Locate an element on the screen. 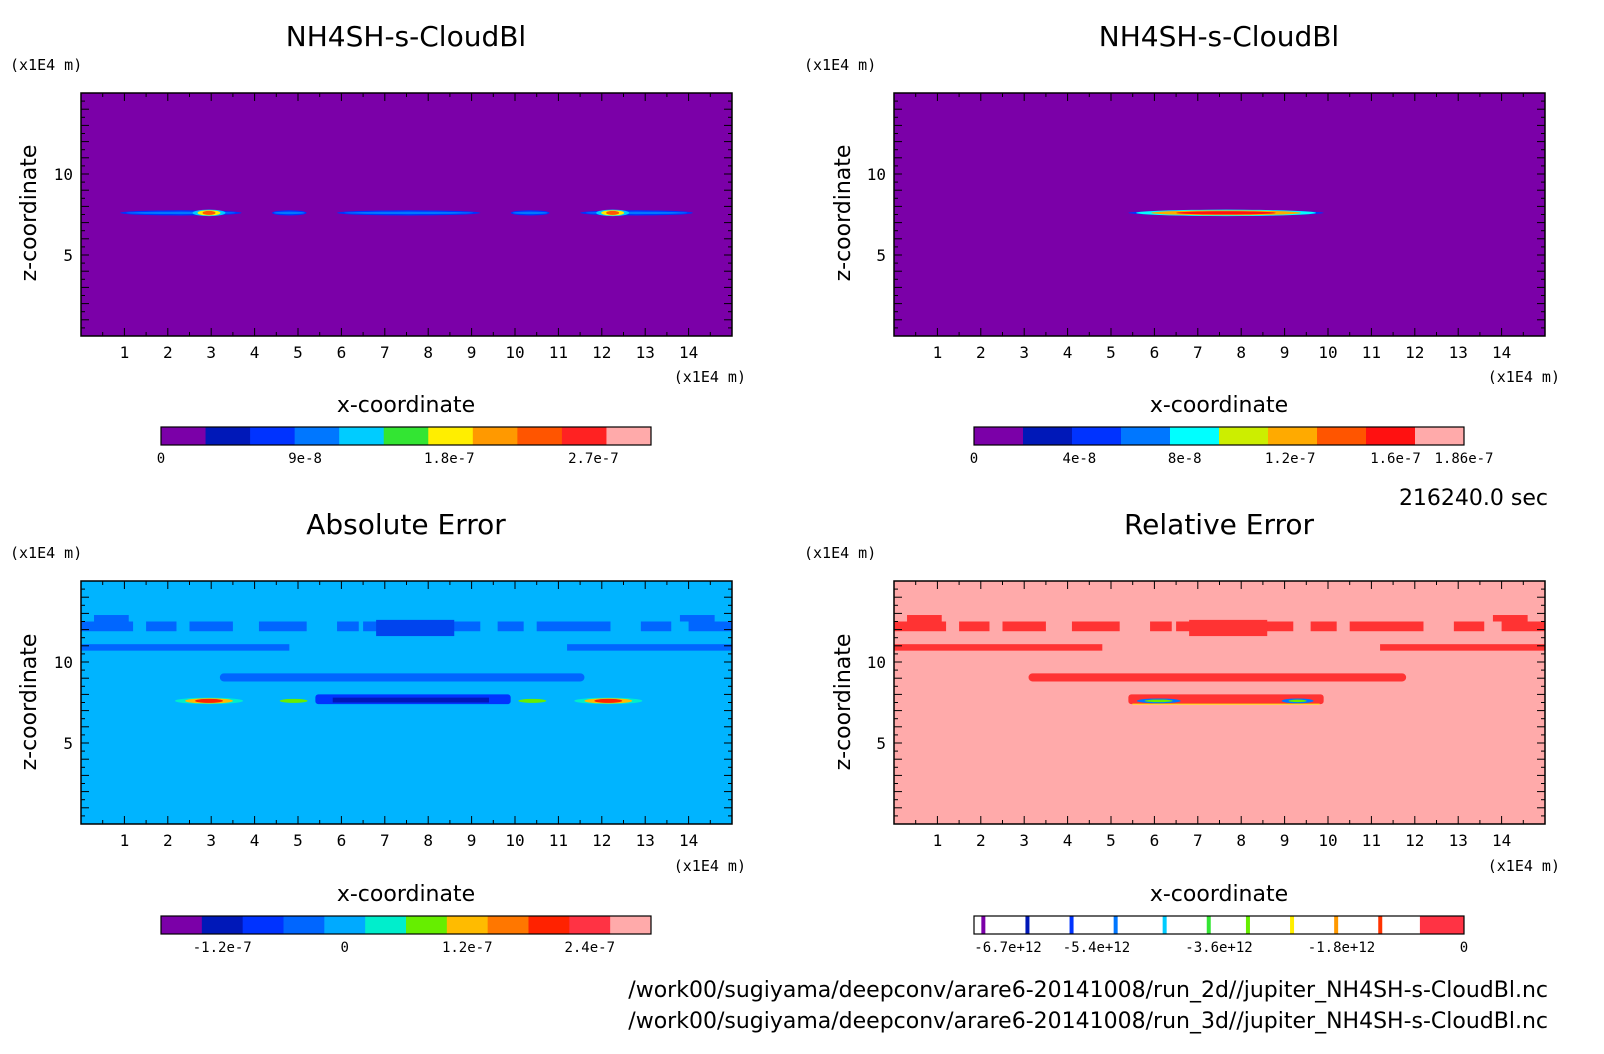 The image size is (1604, 1054). panel-1-feature-5-peak-c is located at coordinates (613, 212).